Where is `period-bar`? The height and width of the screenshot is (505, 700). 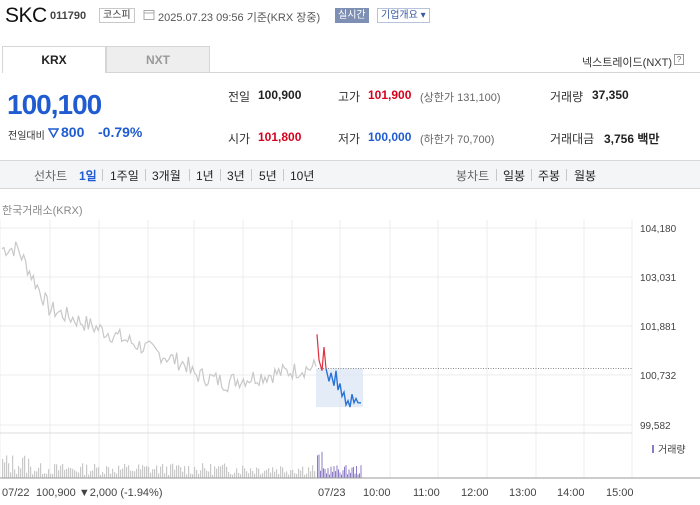 period-bar is located at coordinates (350, 174).